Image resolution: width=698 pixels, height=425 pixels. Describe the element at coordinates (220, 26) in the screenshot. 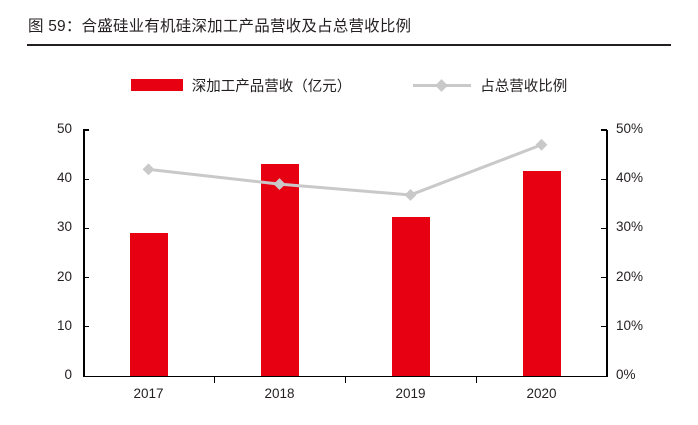

I see `page-title: 图 59：合盛硅业有机硅深加工产品营收及占总营收比例` at that location.